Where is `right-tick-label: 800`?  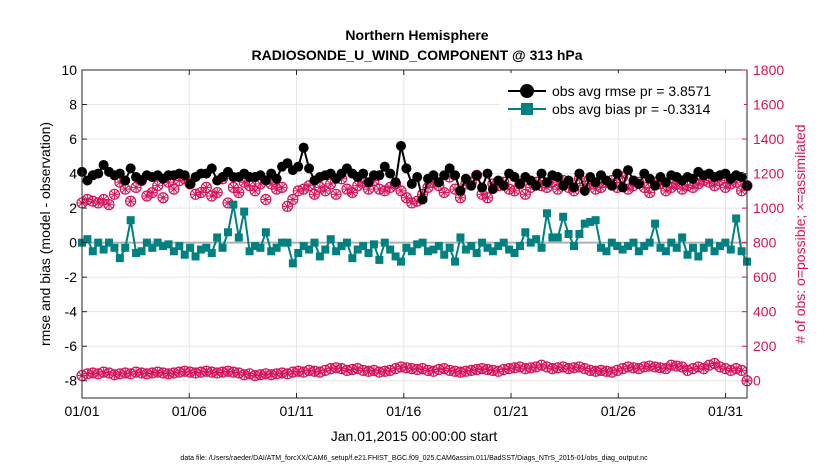 right-tick-label: 800 is located at coordinates (765, 243).